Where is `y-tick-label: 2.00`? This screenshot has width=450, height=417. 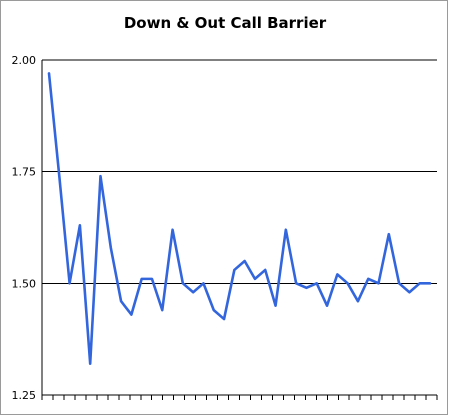 y-tick-label: 2.00 is located at coordinates (24, 60).